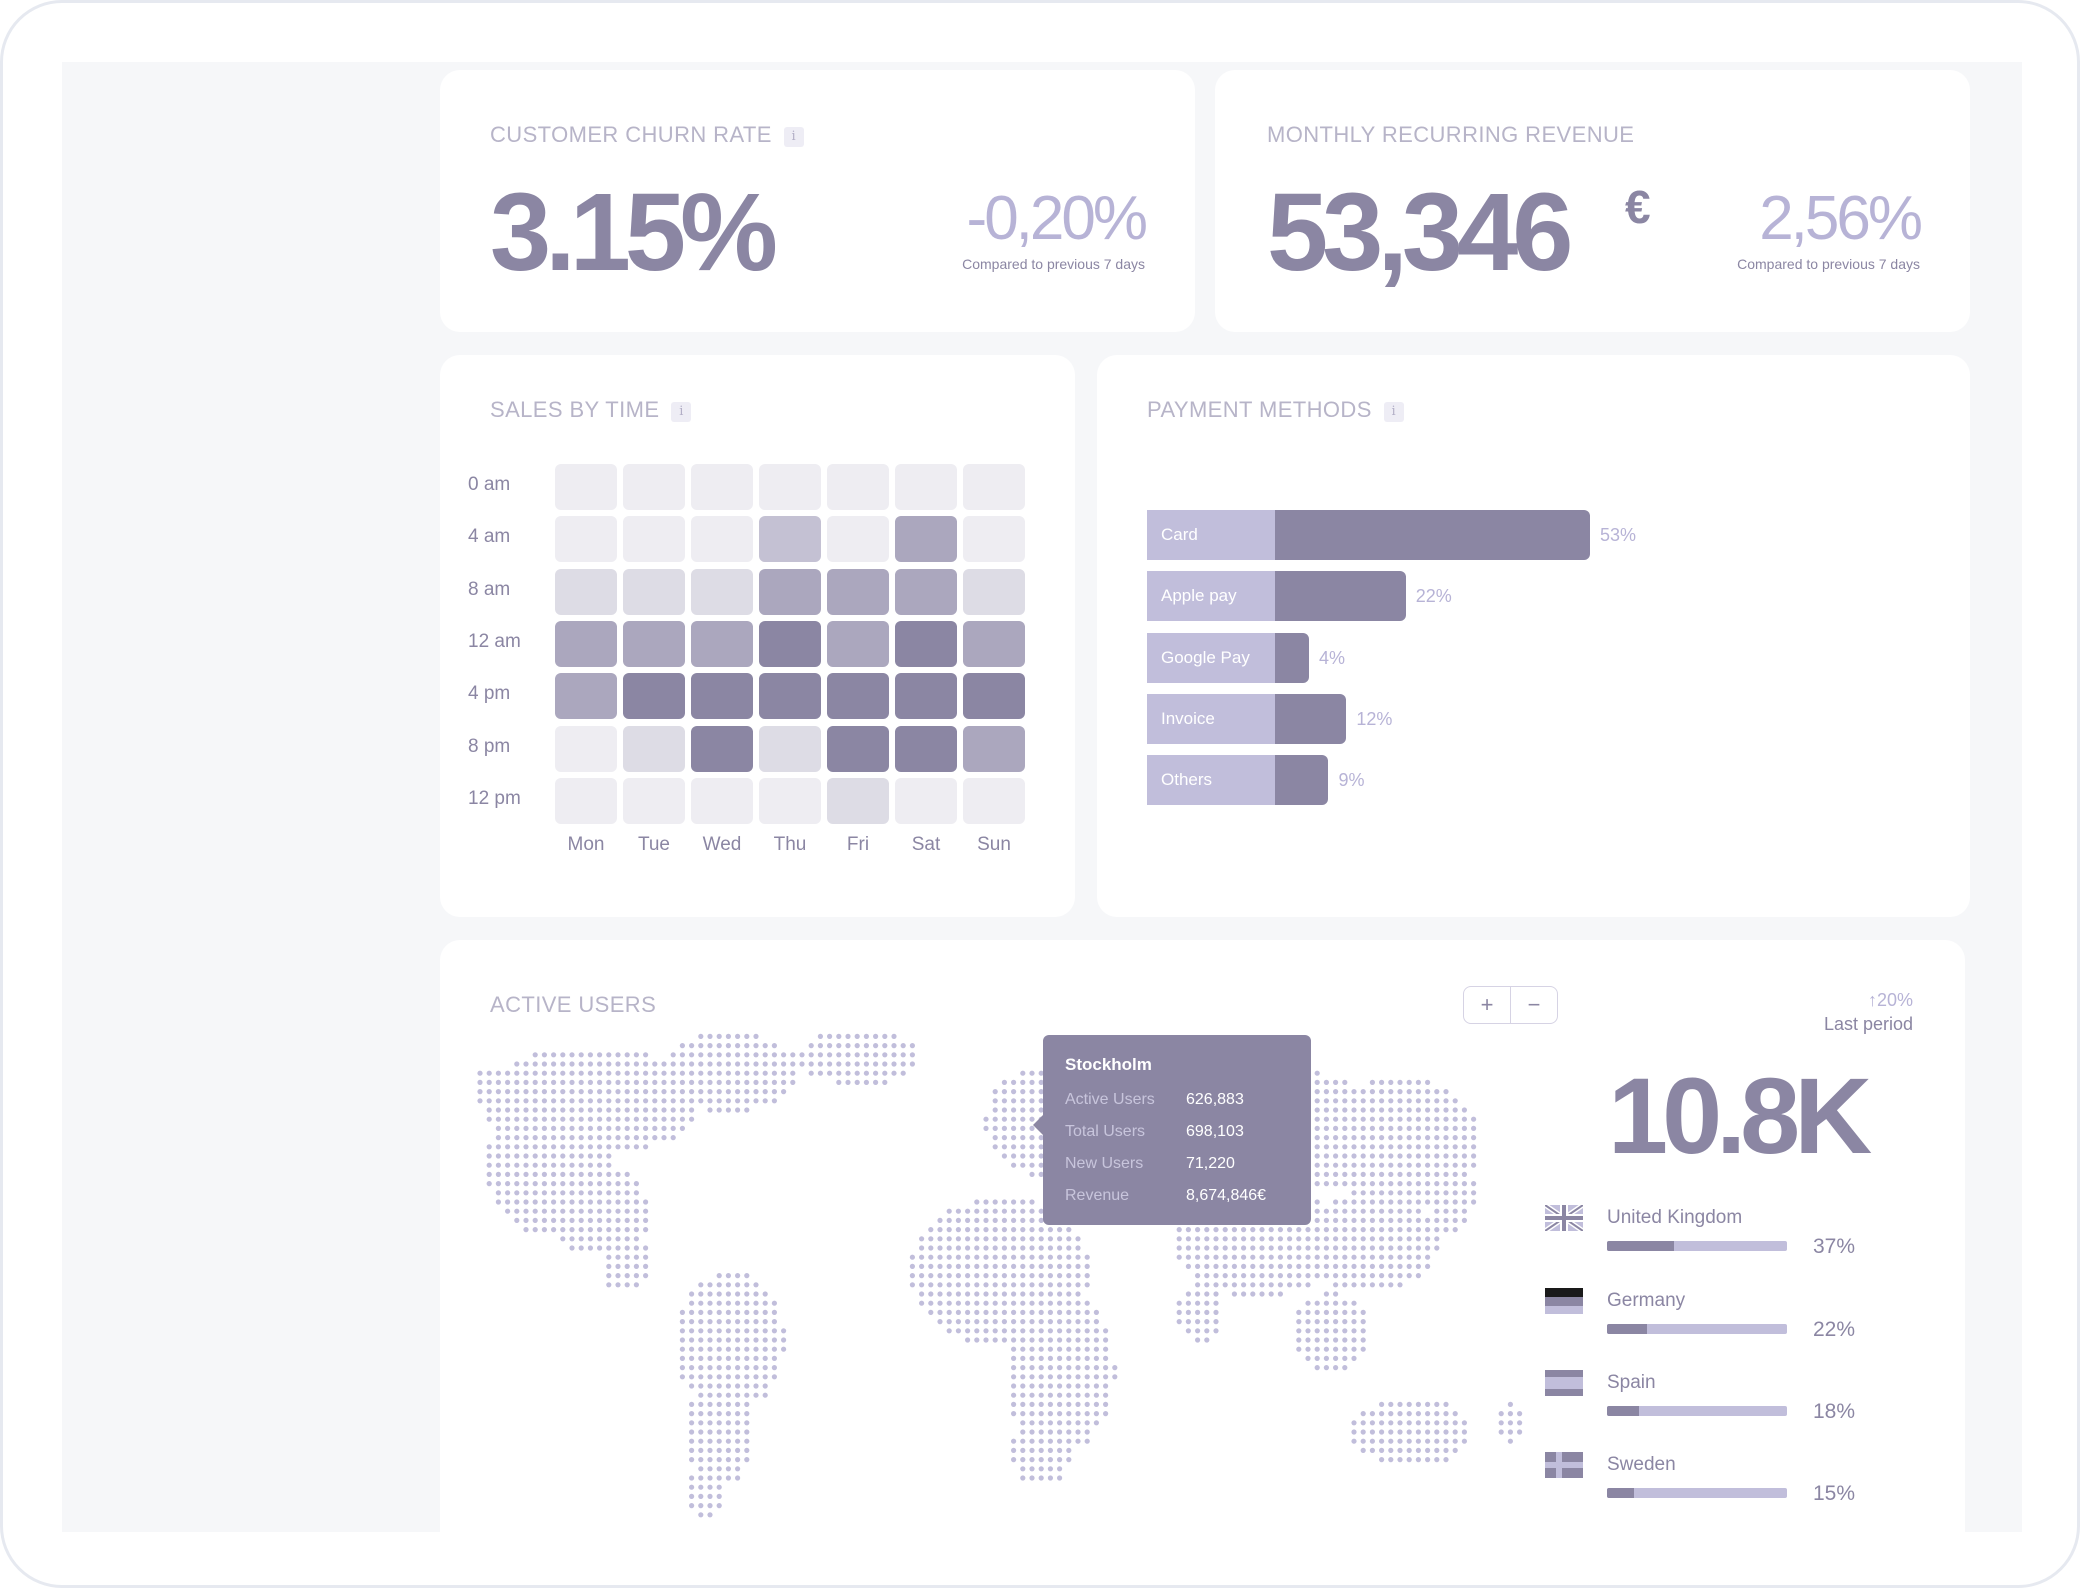 This screenshot has width=2086, height=1594. I want to click on country-row-spain: Spain 18%, so click(1700, 1400).